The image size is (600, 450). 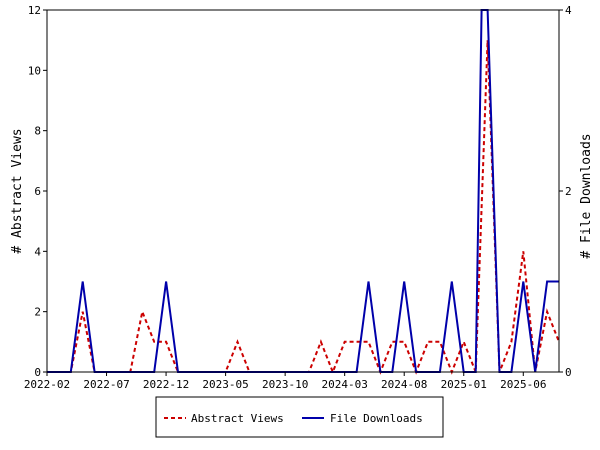 I want to click on y-right-tick-label: 4, so click(x=568, y=10).